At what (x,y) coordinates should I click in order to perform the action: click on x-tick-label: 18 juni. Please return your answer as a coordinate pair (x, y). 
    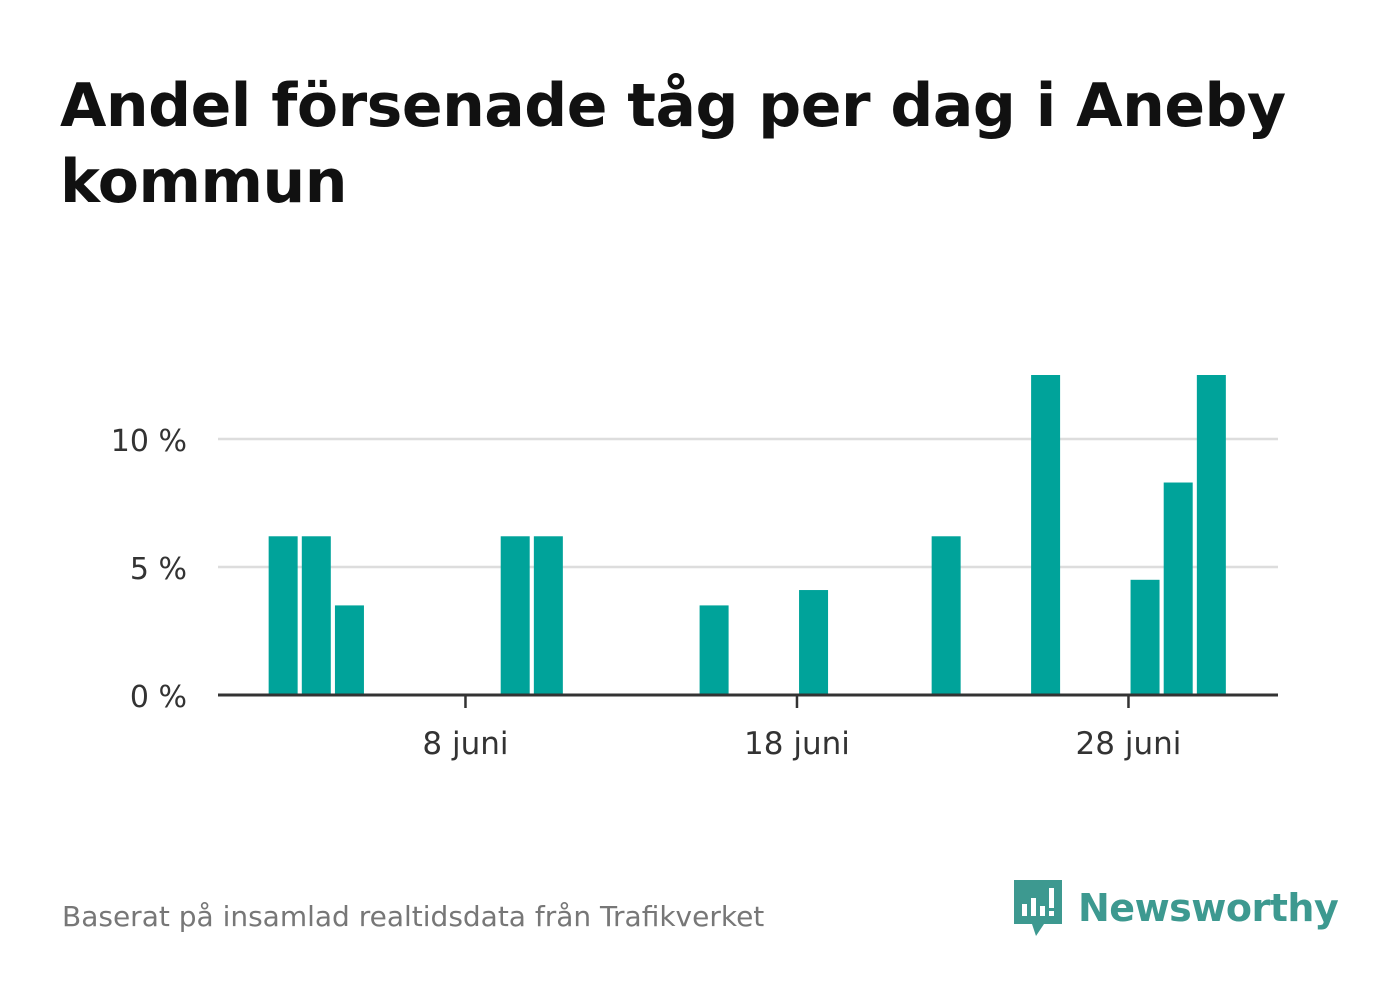
    Looking at the image, I should click on (797, 744).